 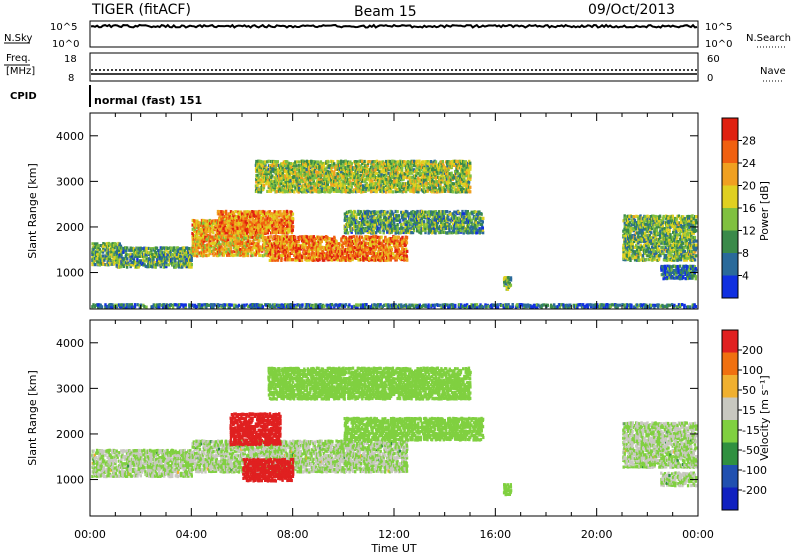 What do you see at coordinates (713, 59) in the screenshot?
I see `nave-tick-top: 60` at bounding box center [713, 59].